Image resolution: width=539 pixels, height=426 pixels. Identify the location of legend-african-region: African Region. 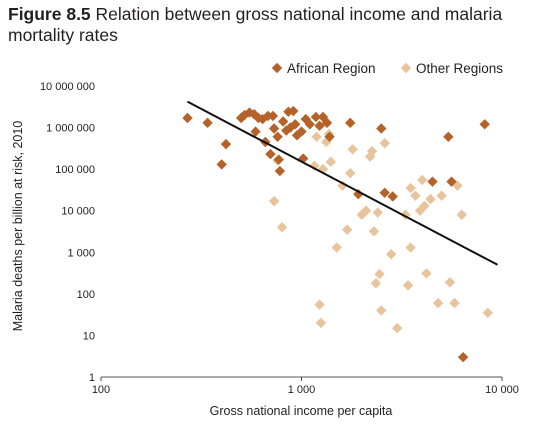
(323, 68).